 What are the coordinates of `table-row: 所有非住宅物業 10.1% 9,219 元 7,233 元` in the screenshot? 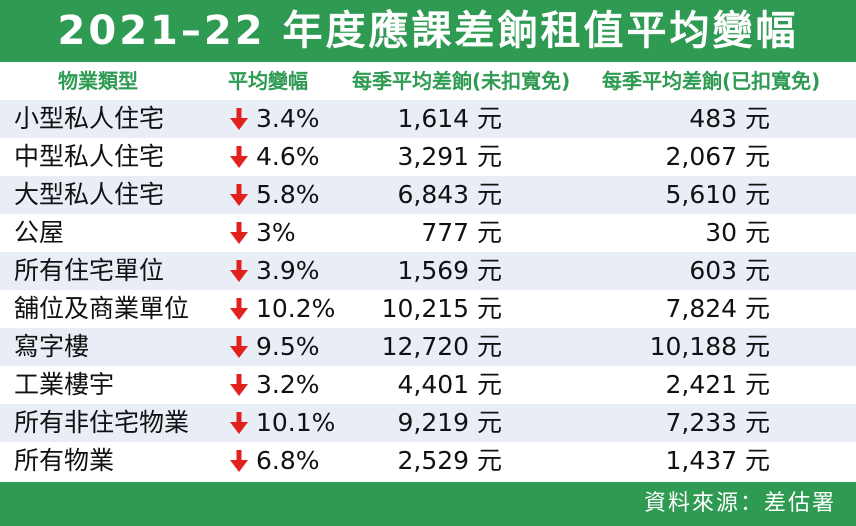 It's located at (428, 423).